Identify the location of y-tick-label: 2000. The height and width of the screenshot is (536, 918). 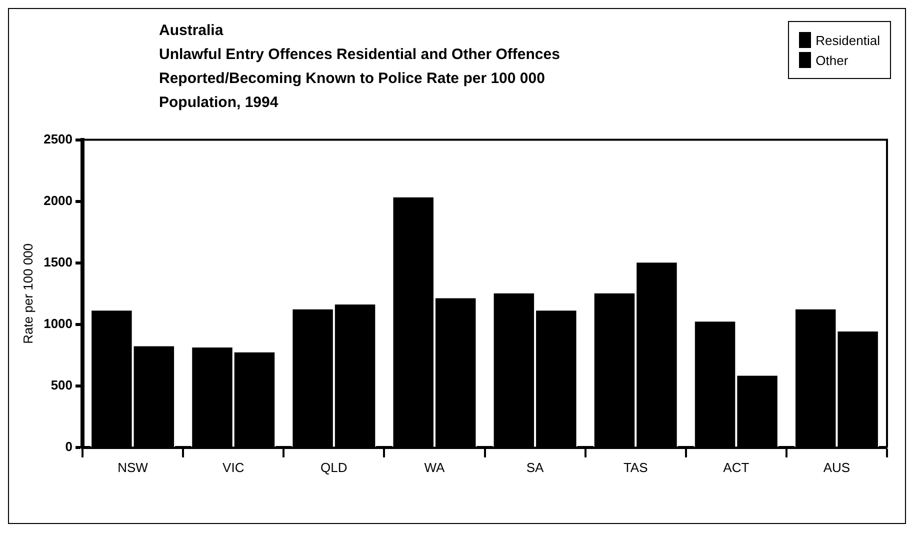
(58, 200).